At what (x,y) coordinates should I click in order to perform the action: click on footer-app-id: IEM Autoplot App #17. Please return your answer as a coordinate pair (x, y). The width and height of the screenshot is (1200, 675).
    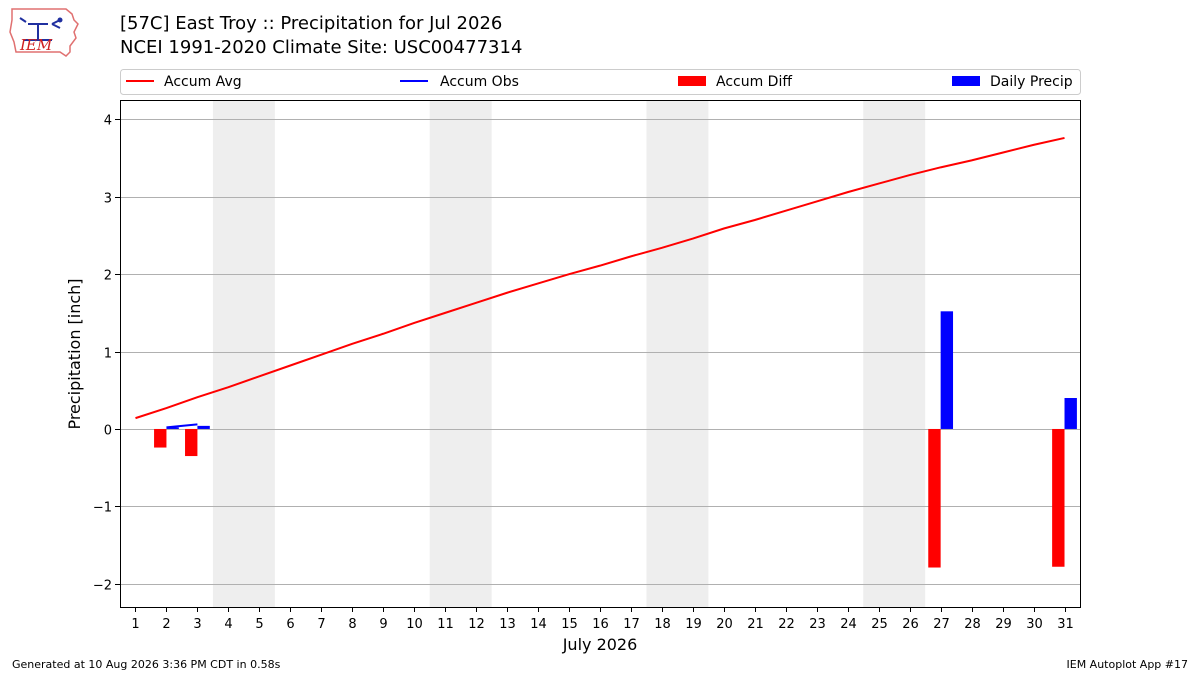
    Looking at the image, I should click on (1127, 664).